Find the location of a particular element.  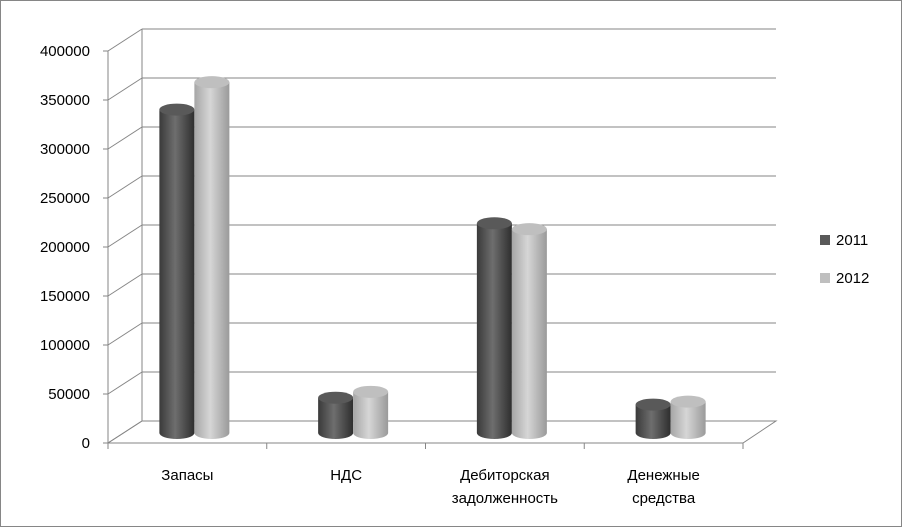

y-tick-label: 300000 is located at coordinates (65, 149).